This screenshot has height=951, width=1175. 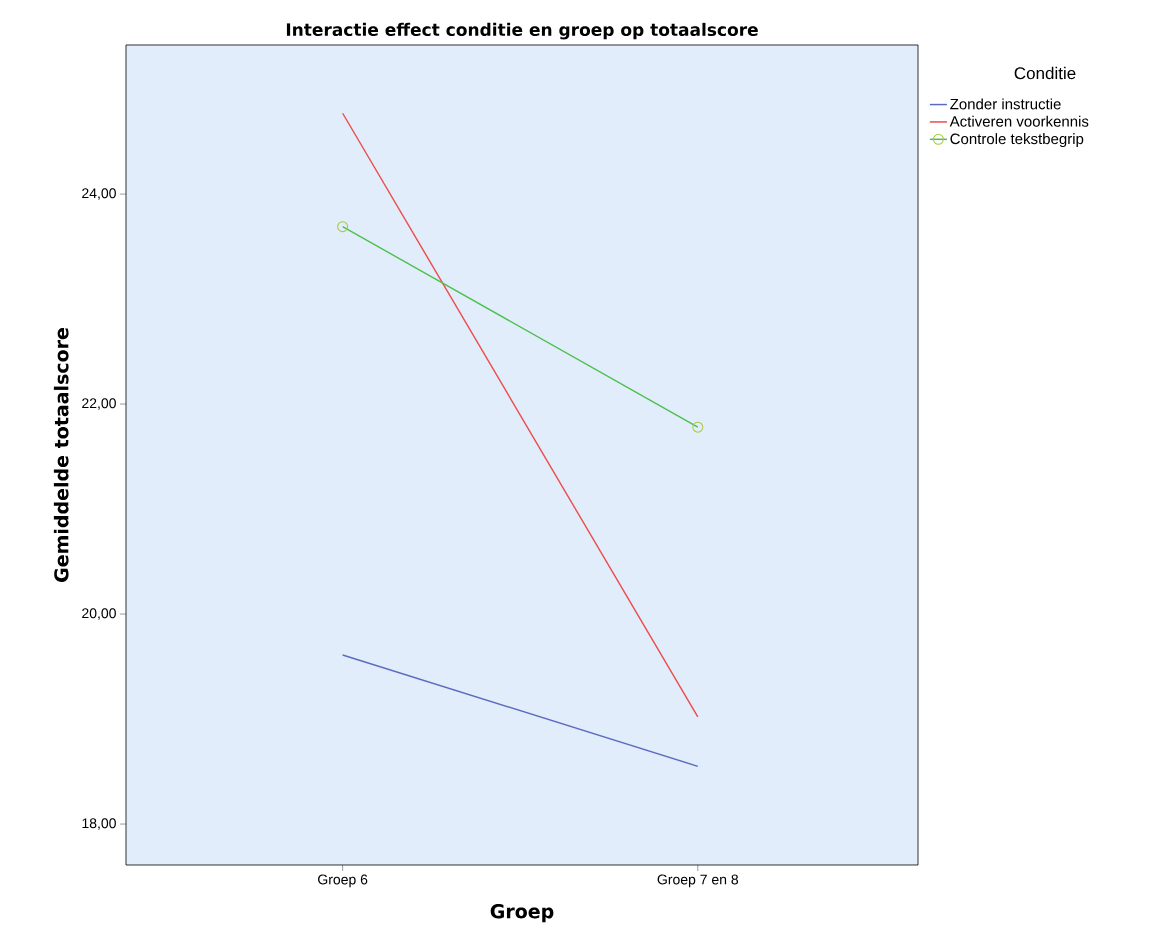 What do you see at coordinates (343, 881) in the screenshot?
I see `x-tick-label: Groep 6` at bounding box center [343, 881].